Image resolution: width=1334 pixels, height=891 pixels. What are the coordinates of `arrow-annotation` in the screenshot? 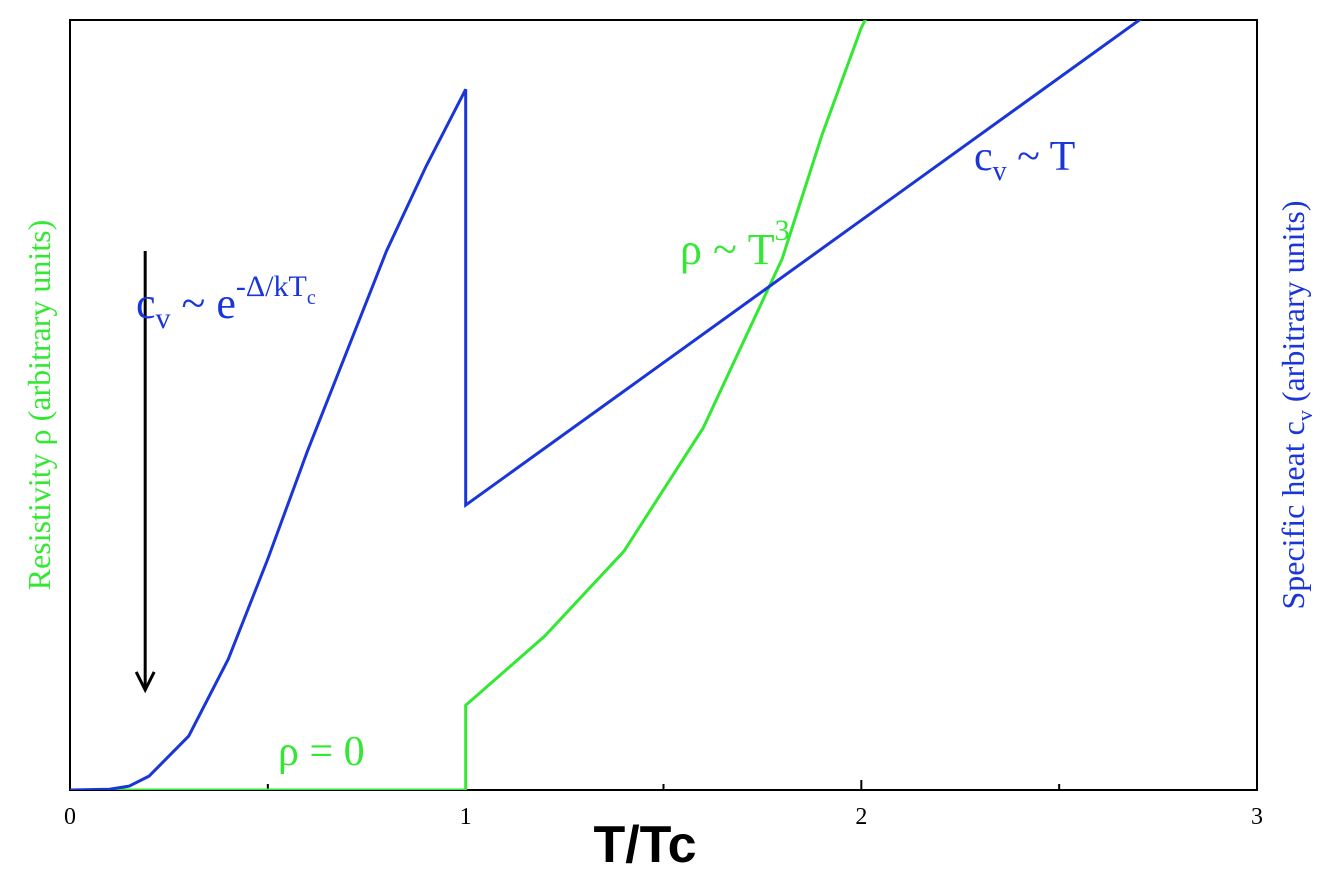 It's located at (145, 472).